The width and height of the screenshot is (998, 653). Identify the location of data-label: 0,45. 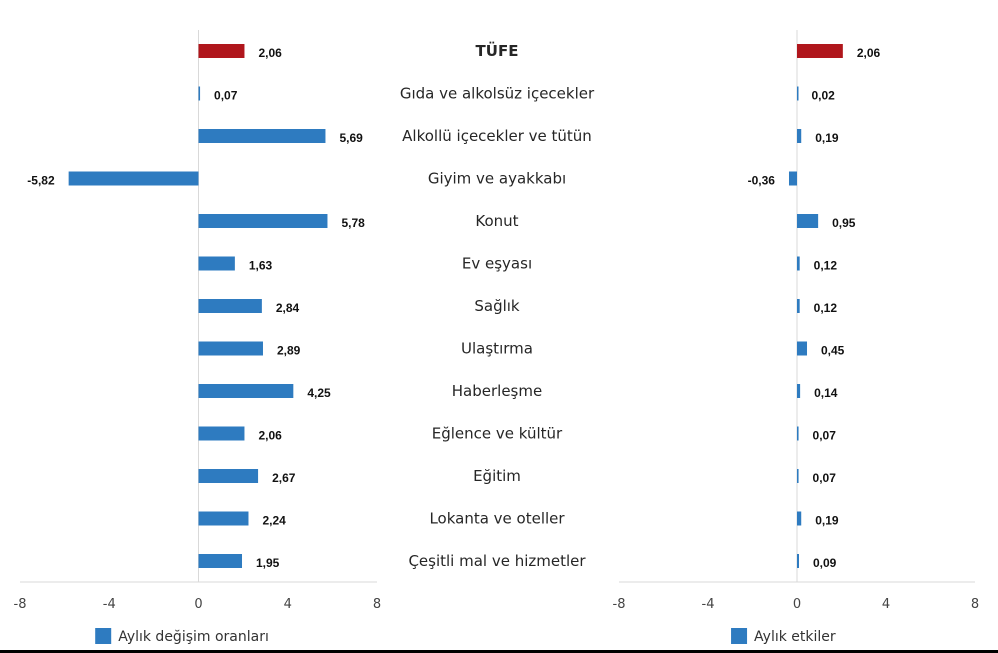
(833, 351).